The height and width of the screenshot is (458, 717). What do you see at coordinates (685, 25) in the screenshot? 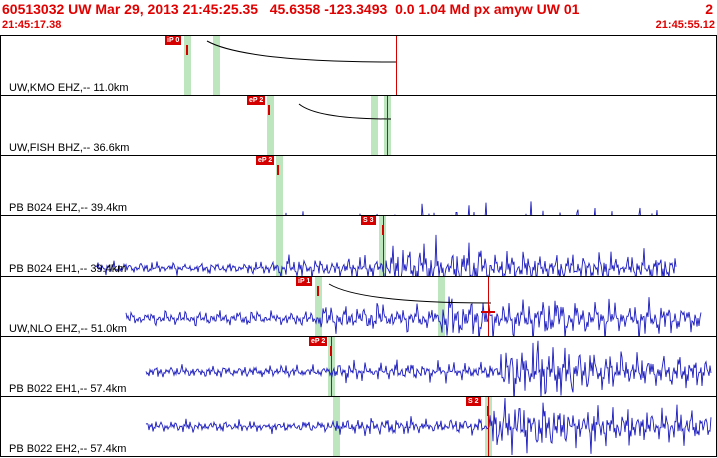
I see `window-end-time: 21:45:55.12` at bounding box center [685, 25].